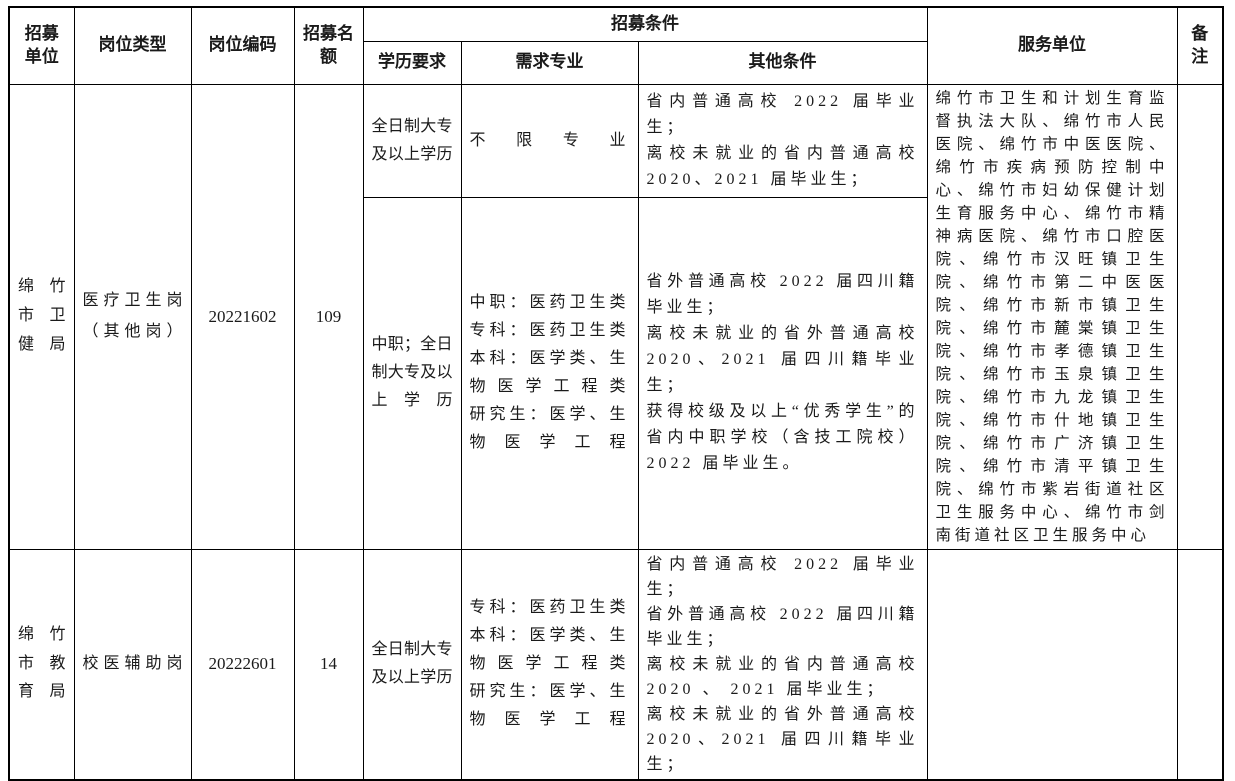 The width and height of the screenshot is (1235, 781). I want to click on major-line: 不限专业, so click(549, 140).